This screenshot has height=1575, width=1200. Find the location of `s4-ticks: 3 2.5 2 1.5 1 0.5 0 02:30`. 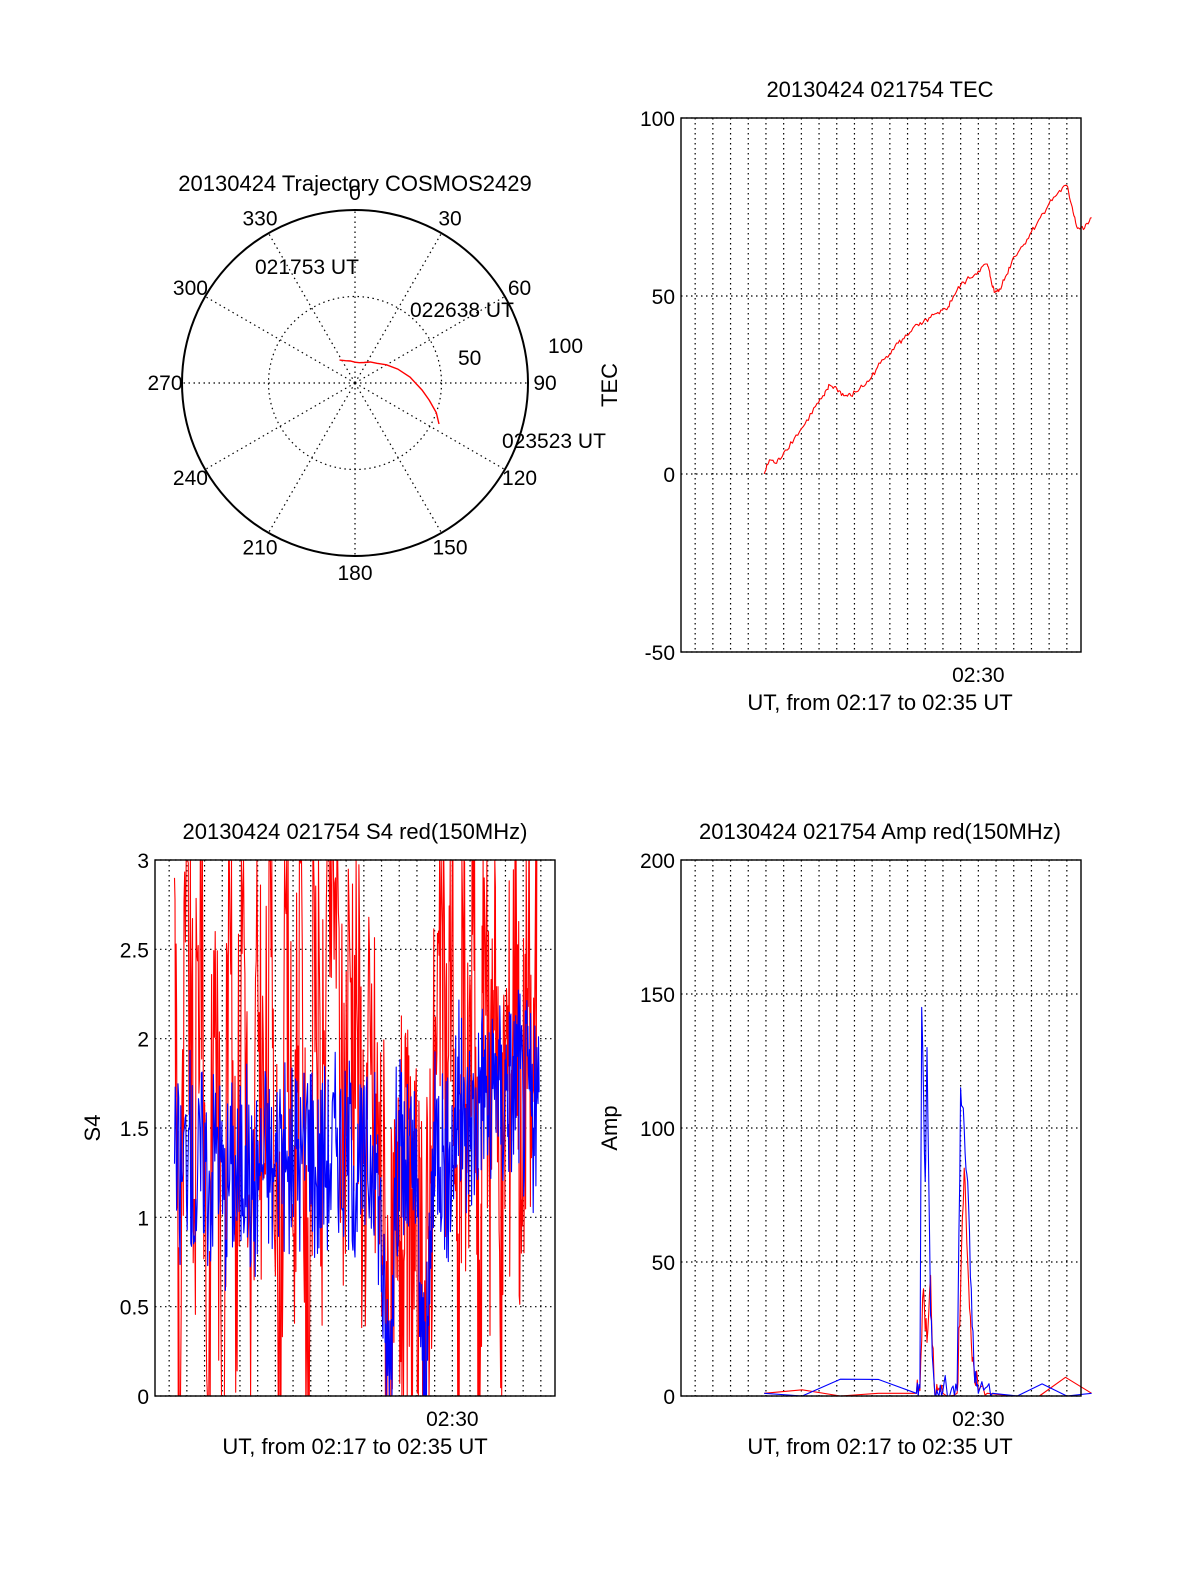

s4-ticks: 3 2.5 2 1.5 1 0.5 0 02:30 is located at coordinates (299, 1140).